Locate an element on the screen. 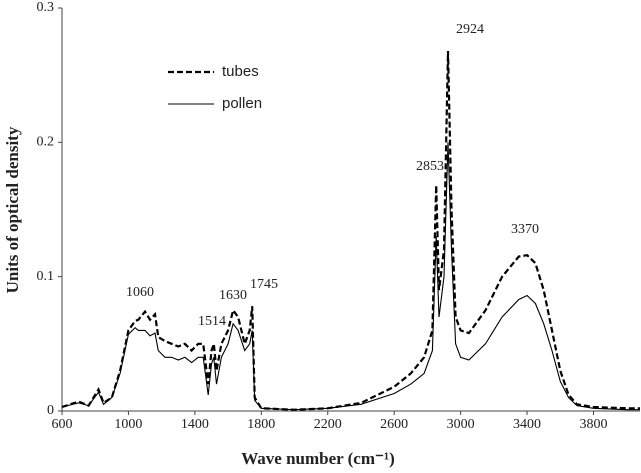 Image resolution: width=641 pixels, height=473 pixels. x-axis-label: Wave number (cm⁻¹) is located at coordinates (318, 458).